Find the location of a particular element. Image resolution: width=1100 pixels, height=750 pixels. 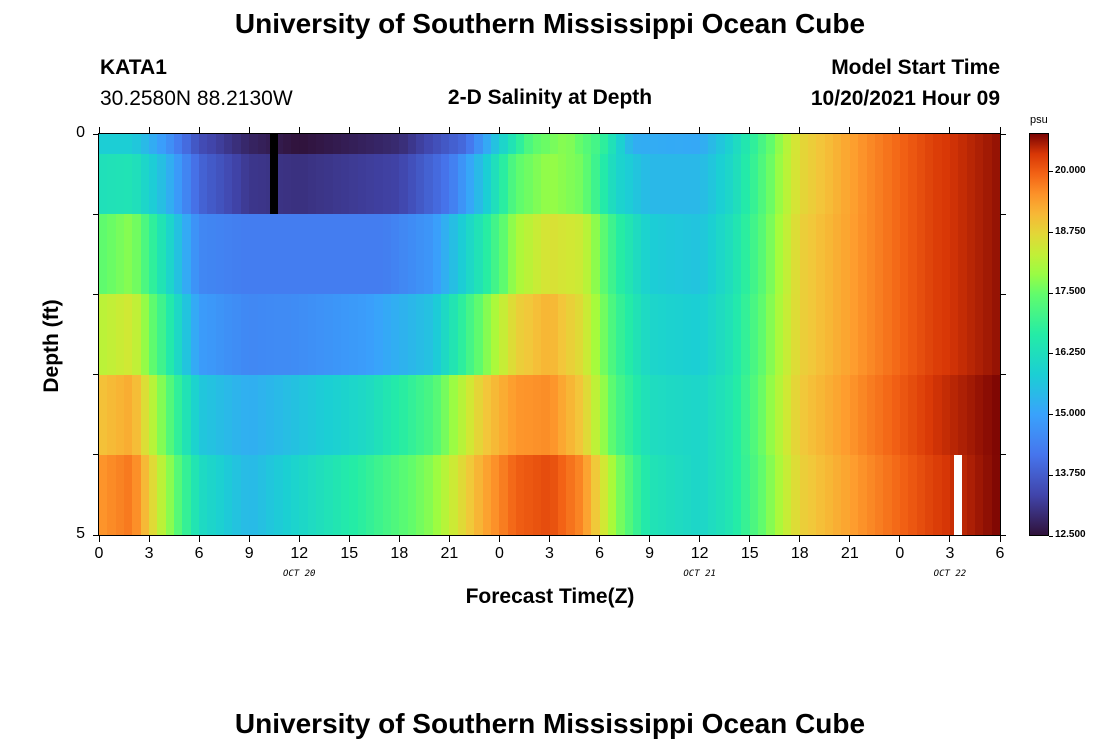

y-tick-label: 5 is located at coordinates (80, 533).